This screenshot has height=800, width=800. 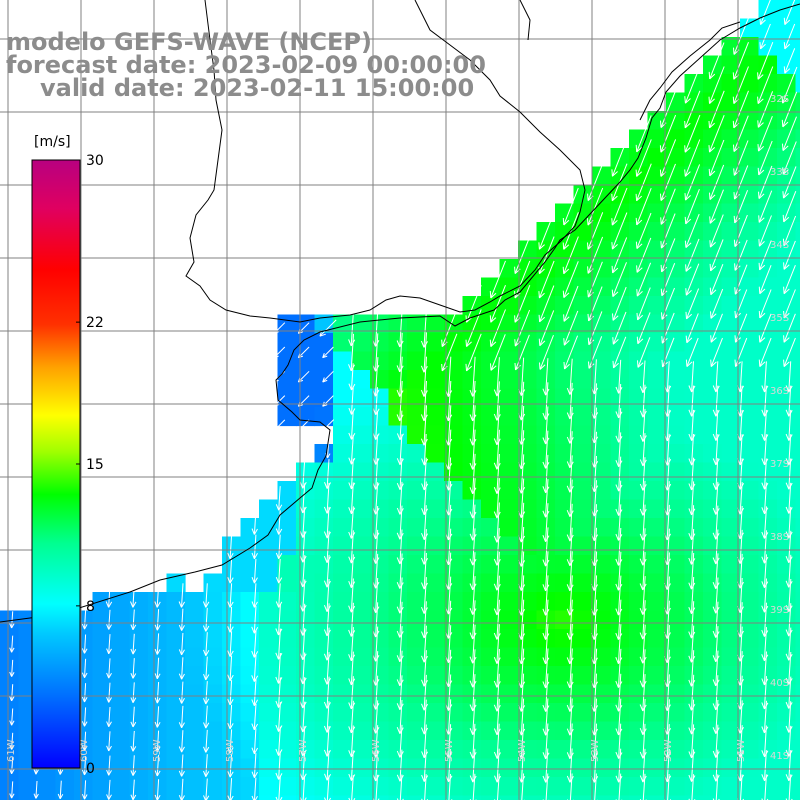 I want to click on colorbar-tick-label: 22, so click(x=95, y=323).